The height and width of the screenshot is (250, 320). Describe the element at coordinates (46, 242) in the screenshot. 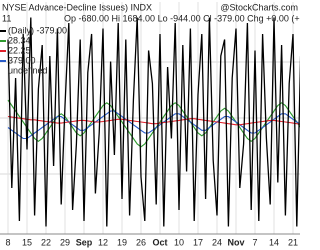

I see `x-tick-label: 22` at that location.